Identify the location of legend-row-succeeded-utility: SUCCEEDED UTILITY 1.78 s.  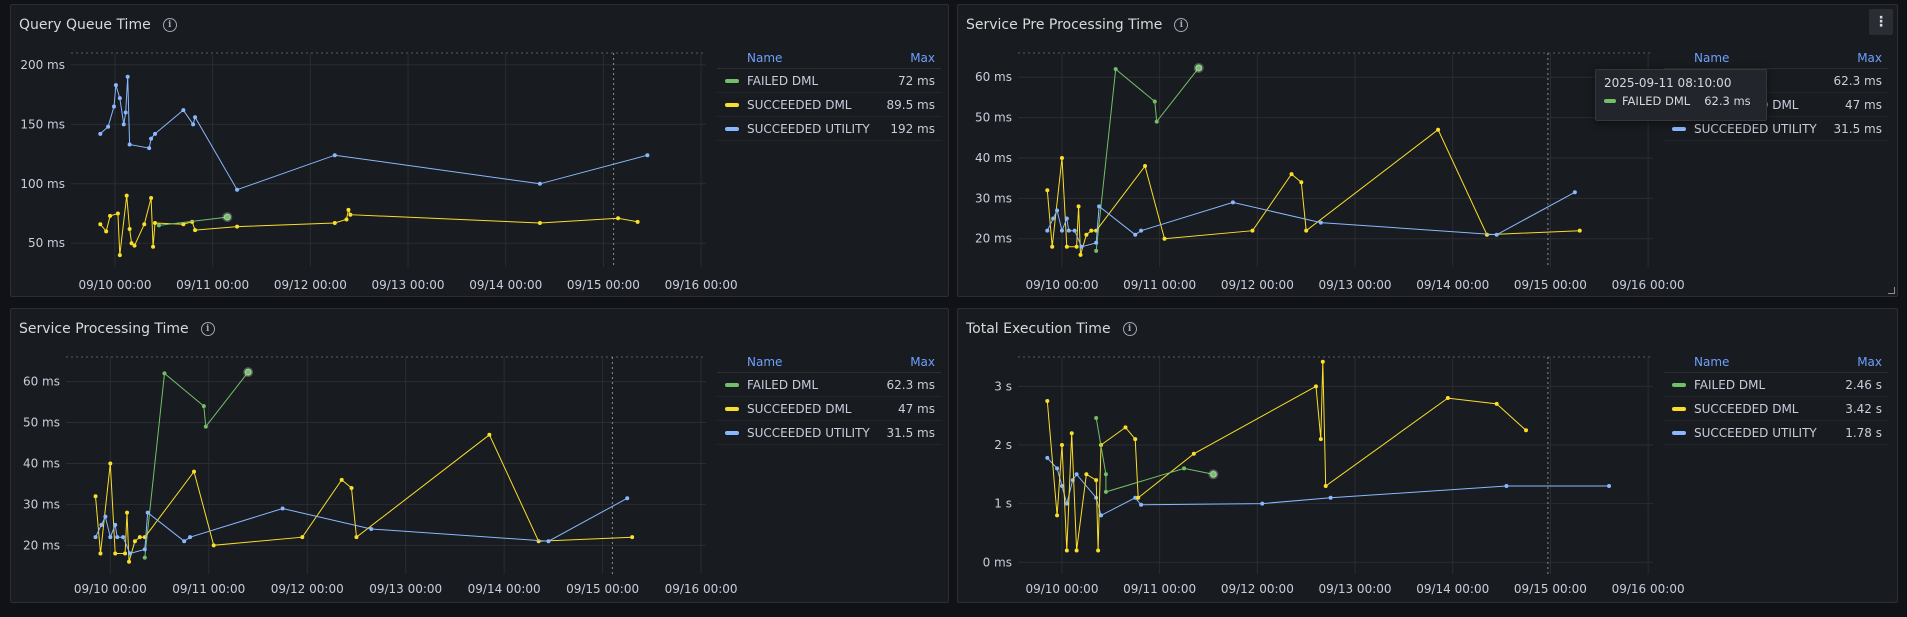
(1776, 433).